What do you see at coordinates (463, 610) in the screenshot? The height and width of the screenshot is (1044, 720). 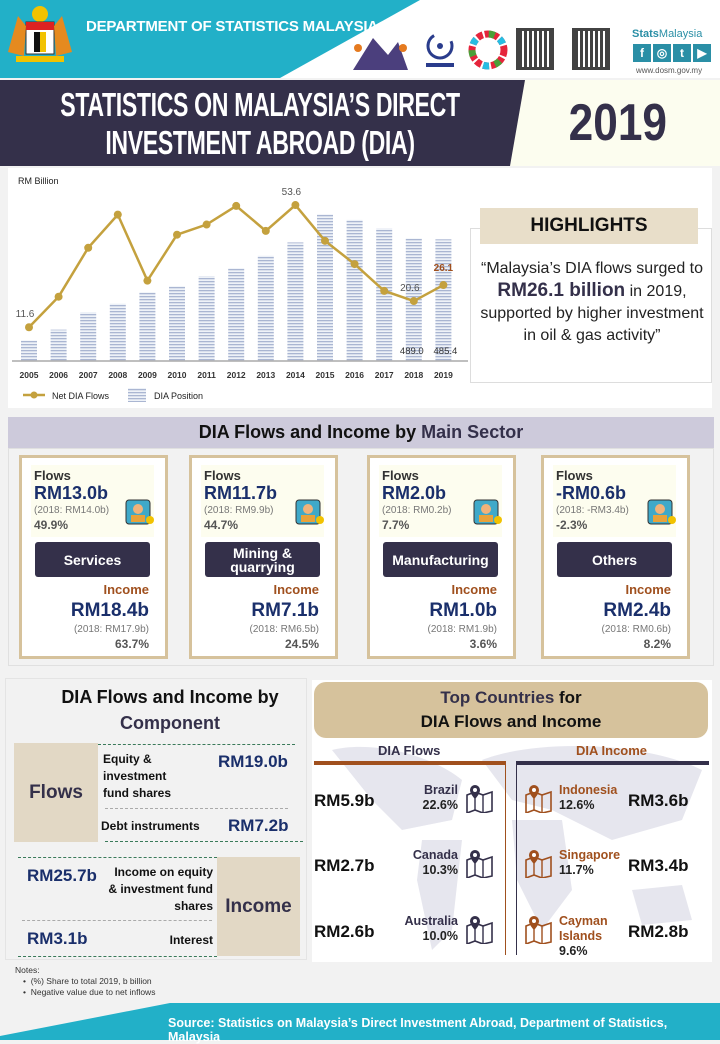 I see `income-value: RM1.0b` at bounding box center [463, 610].